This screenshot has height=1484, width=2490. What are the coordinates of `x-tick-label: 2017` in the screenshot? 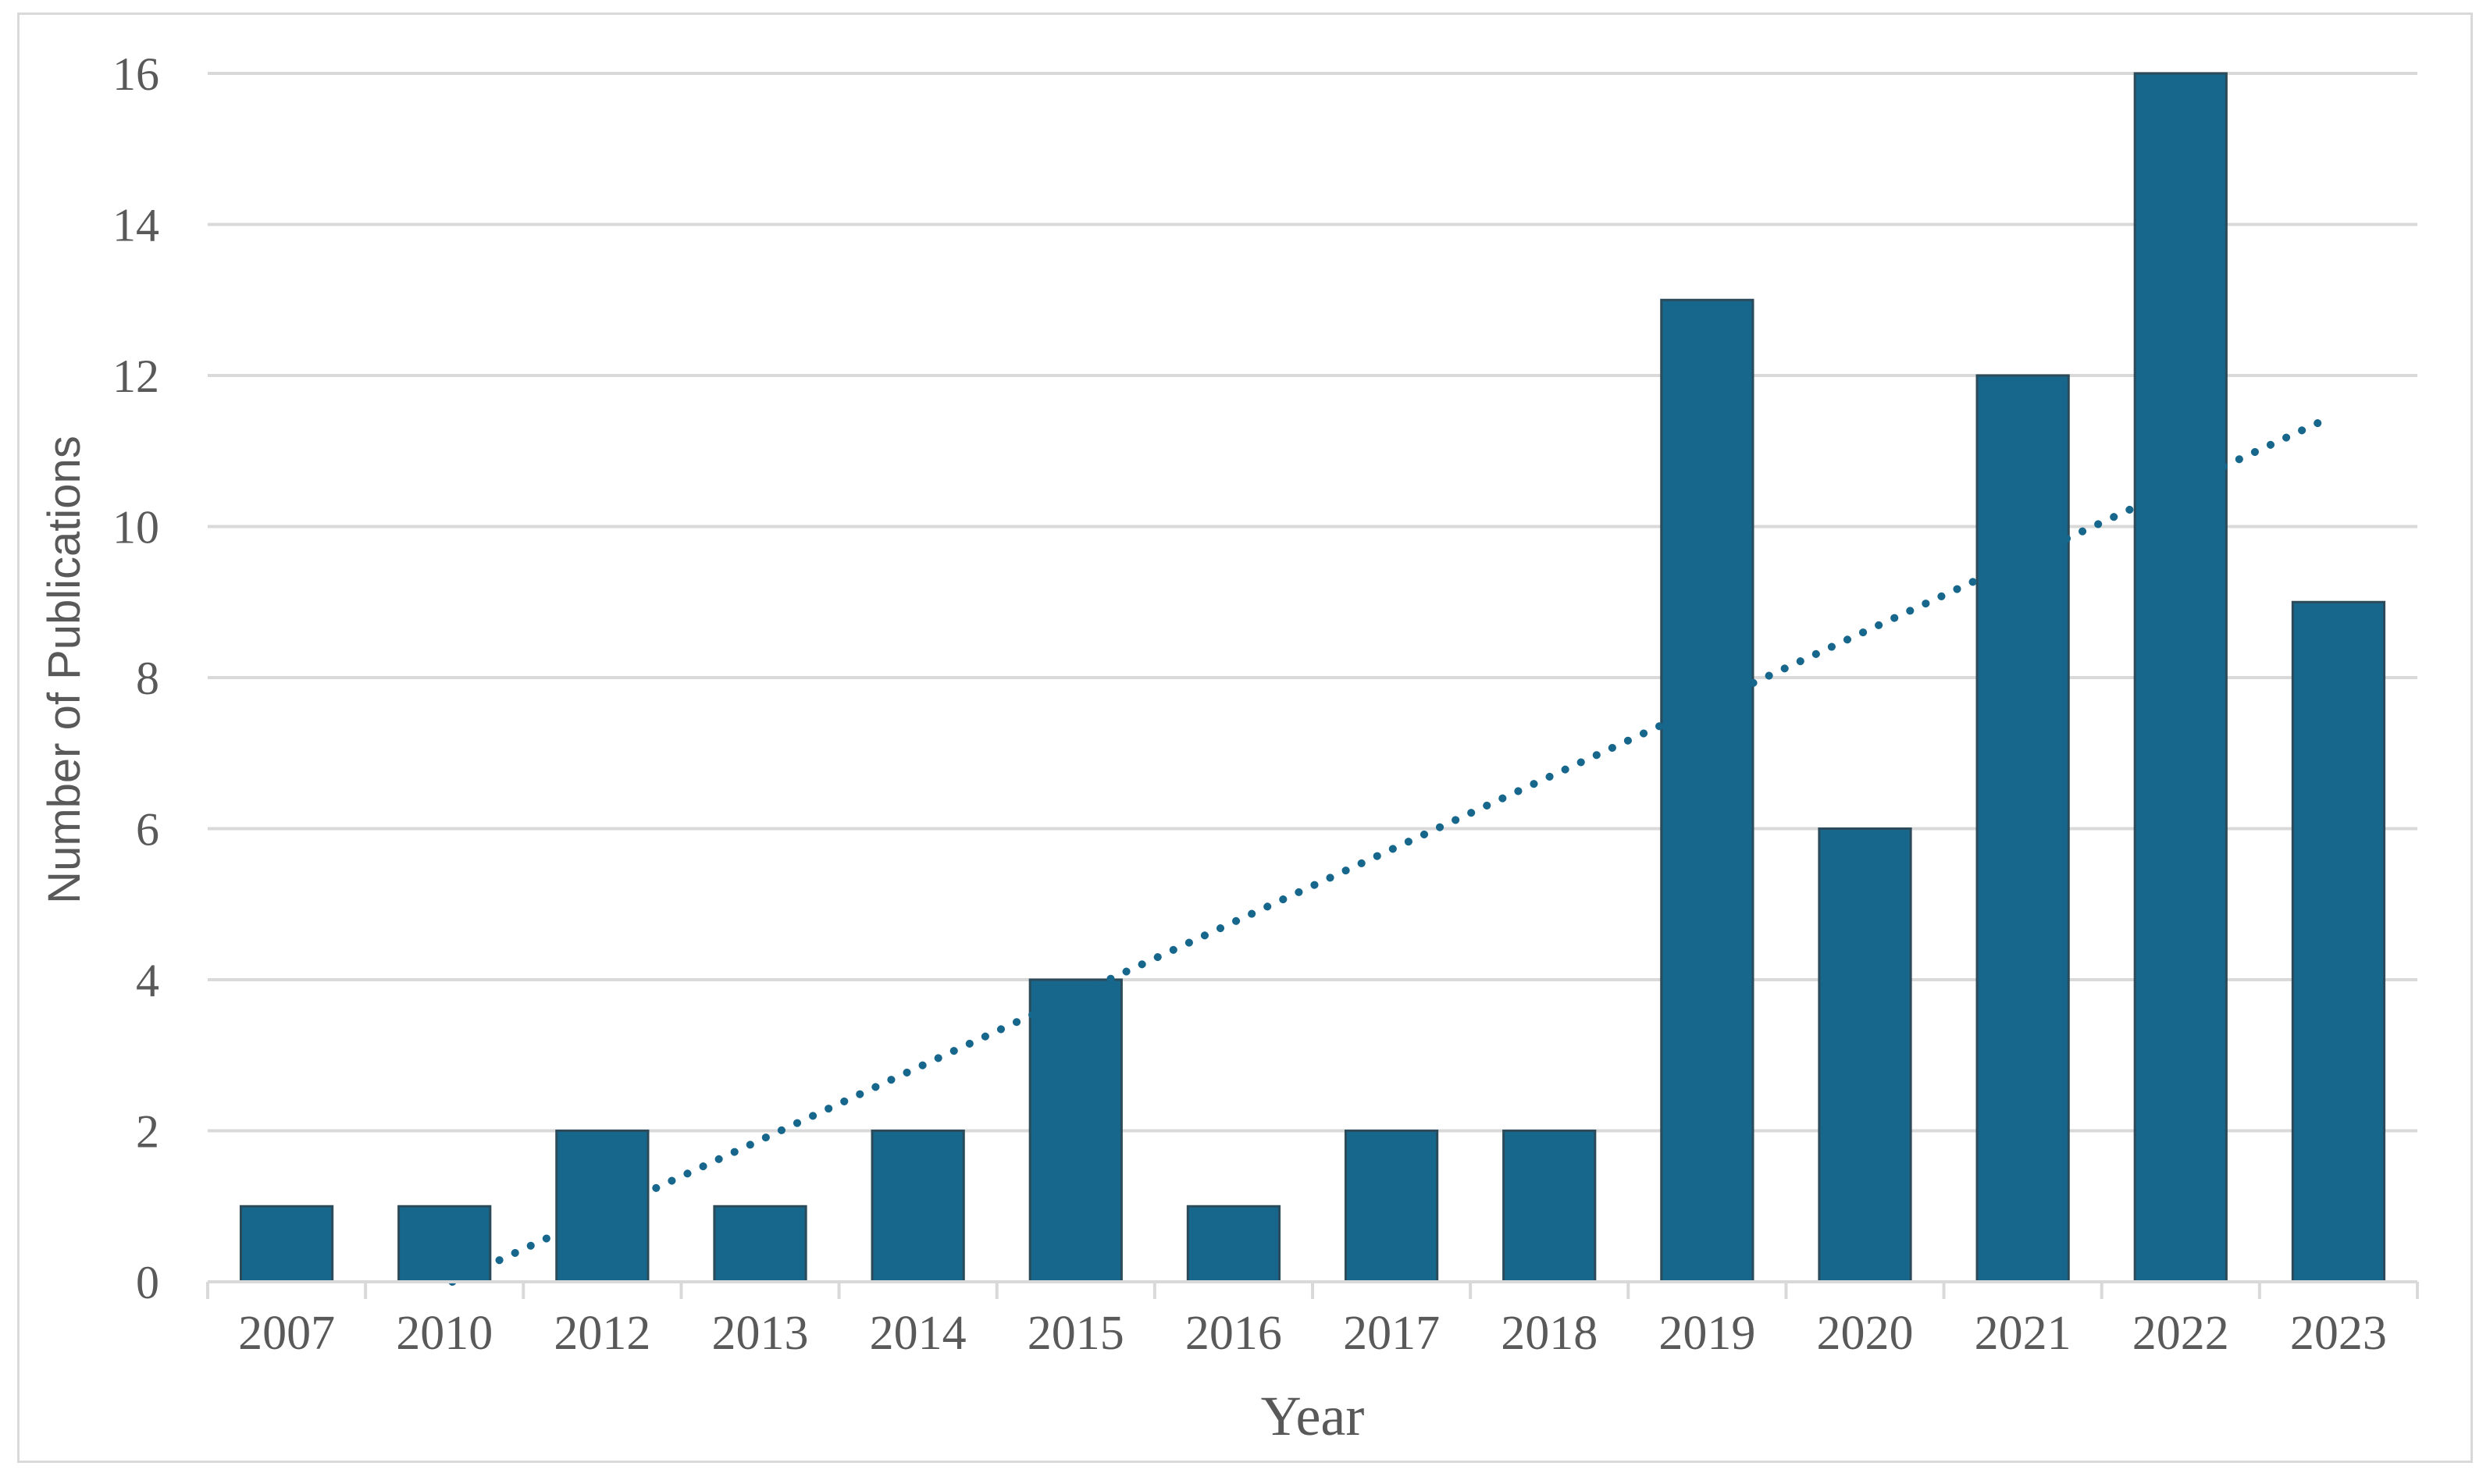 It's located at (1391, 1333).